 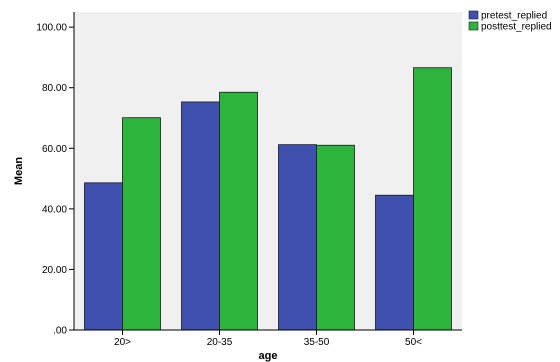 I want to click on legend-label-pretest_replied: pretest_replied, so click(x=514, y=16).